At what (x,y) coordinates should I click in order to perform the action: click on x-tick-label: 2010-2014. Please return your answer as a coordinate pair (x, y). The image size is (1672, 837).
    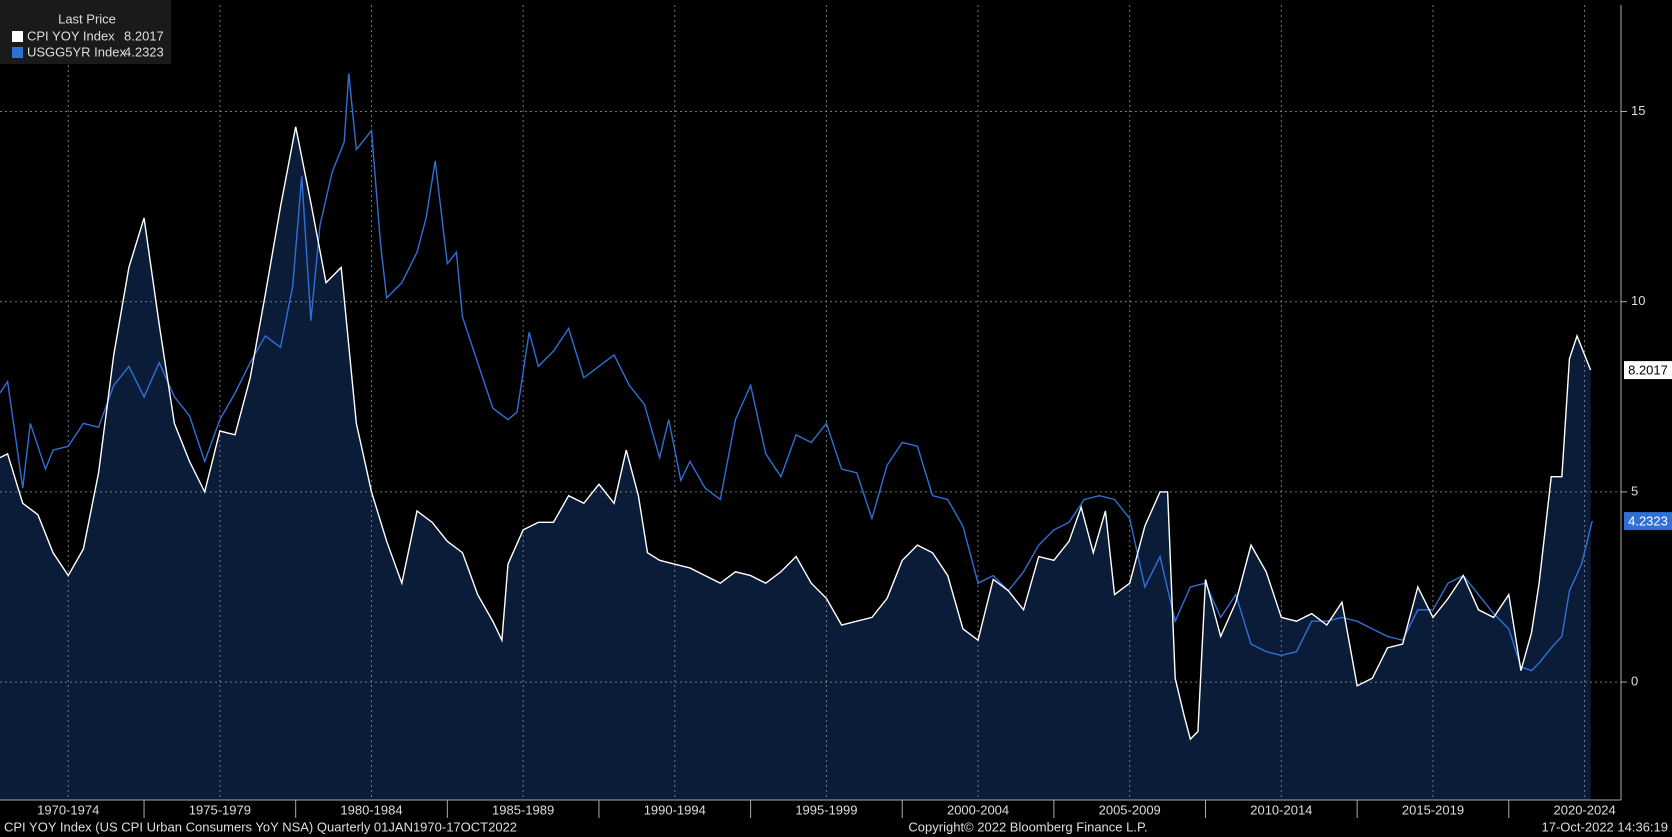
    Looking at the image, I should click on (1281, 809).